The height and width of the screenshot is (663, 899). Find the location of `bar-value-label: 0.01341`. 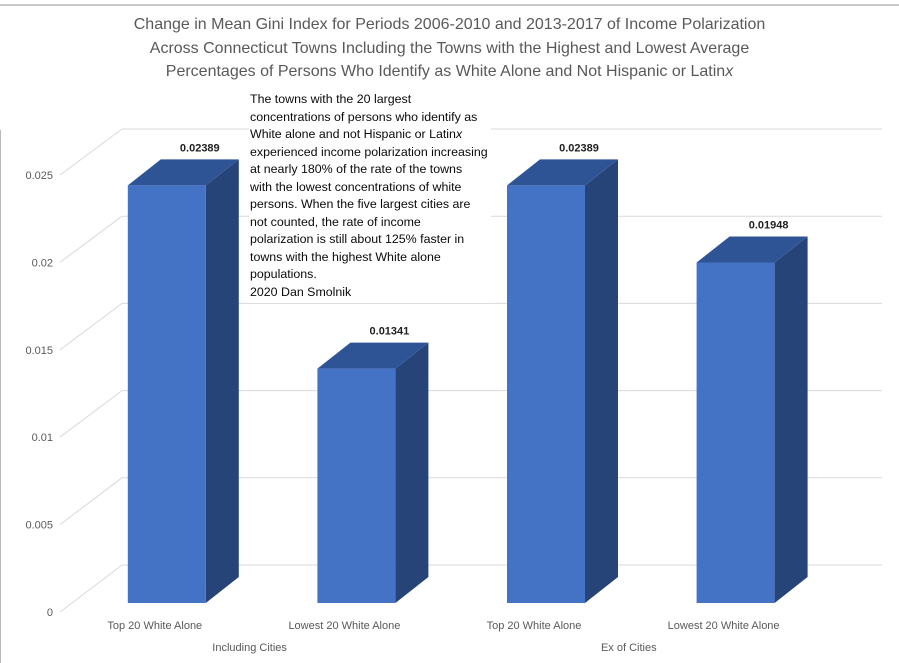

bar-value-label: 0.01341 is located at coordinates (390, 332).